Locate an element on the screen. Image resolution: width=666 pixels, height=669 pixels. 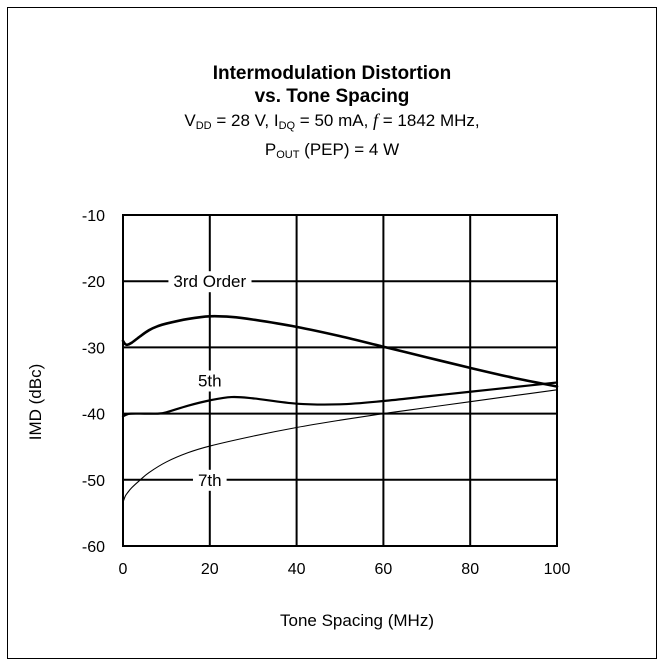
y-tick-label: -60 is located at coordinates (93, 547).